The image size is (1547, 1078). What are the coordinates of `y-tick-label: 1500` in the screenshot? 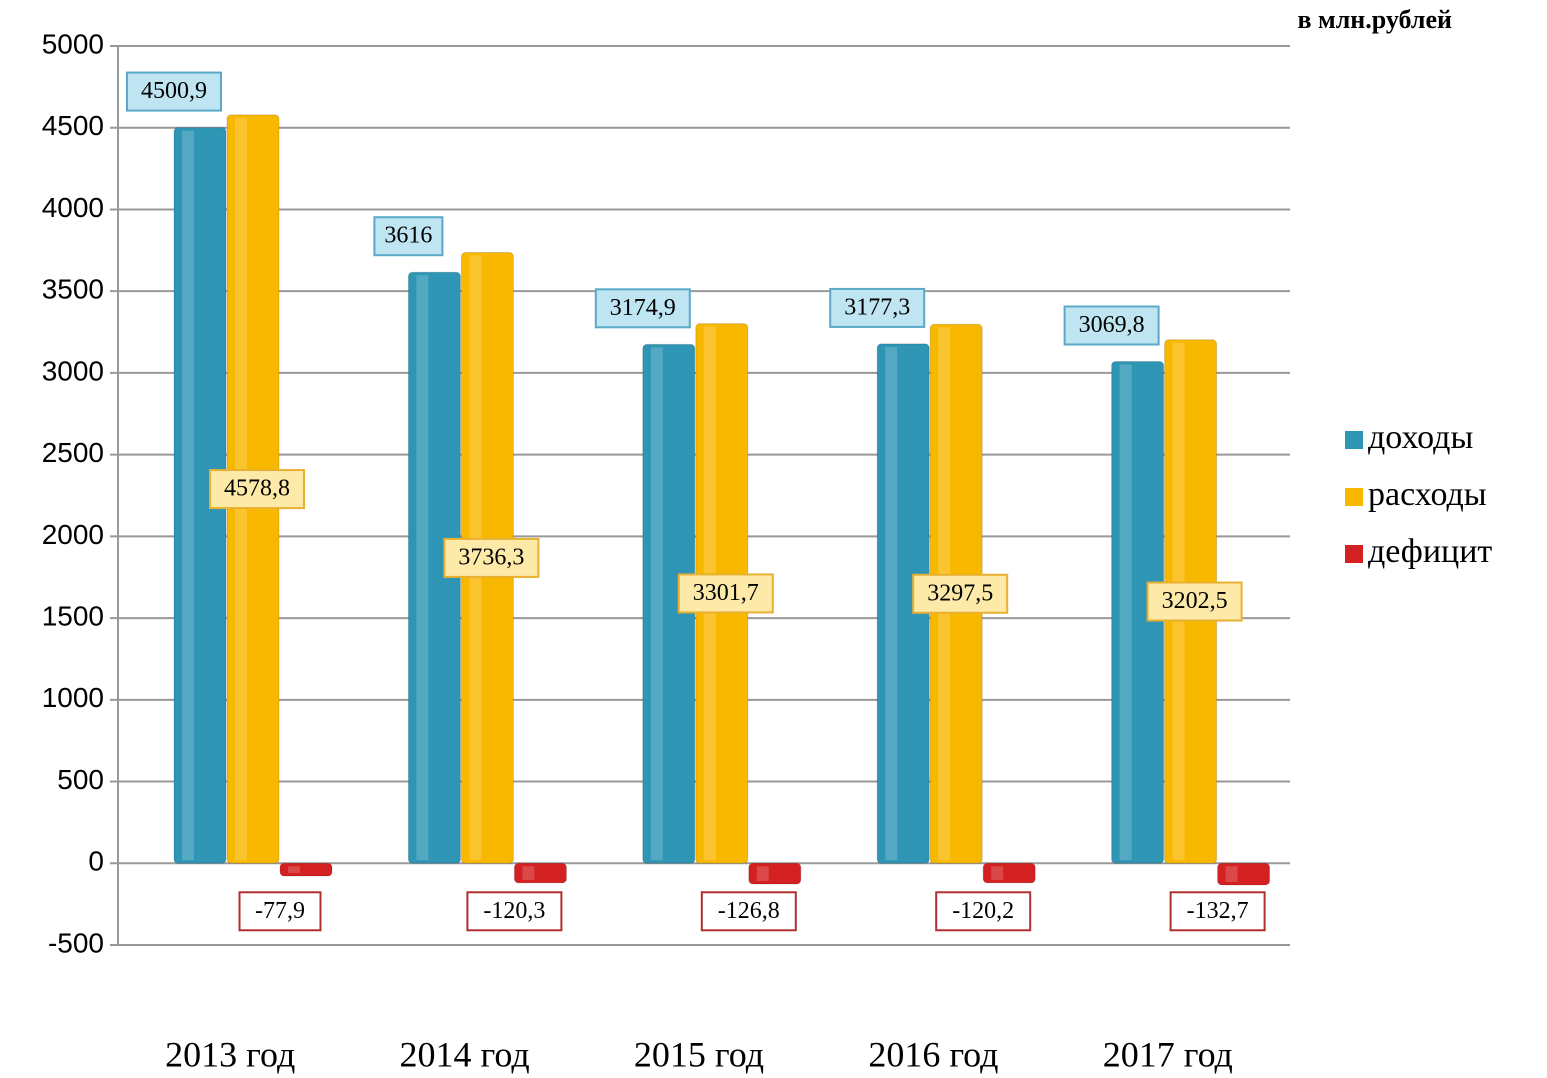 It's located at (73, 615).